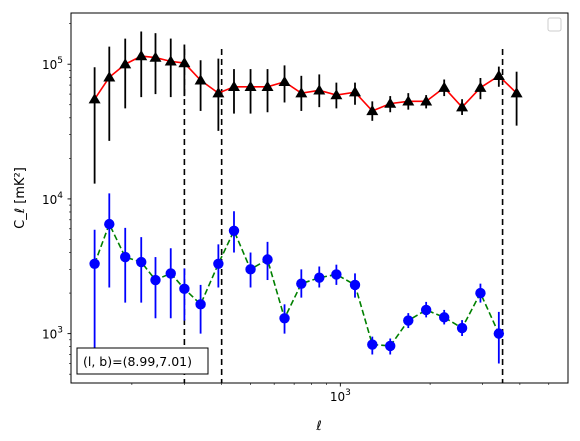  I want to click on y-axis-label: C_ℓ [mK²], so click(20, 198).